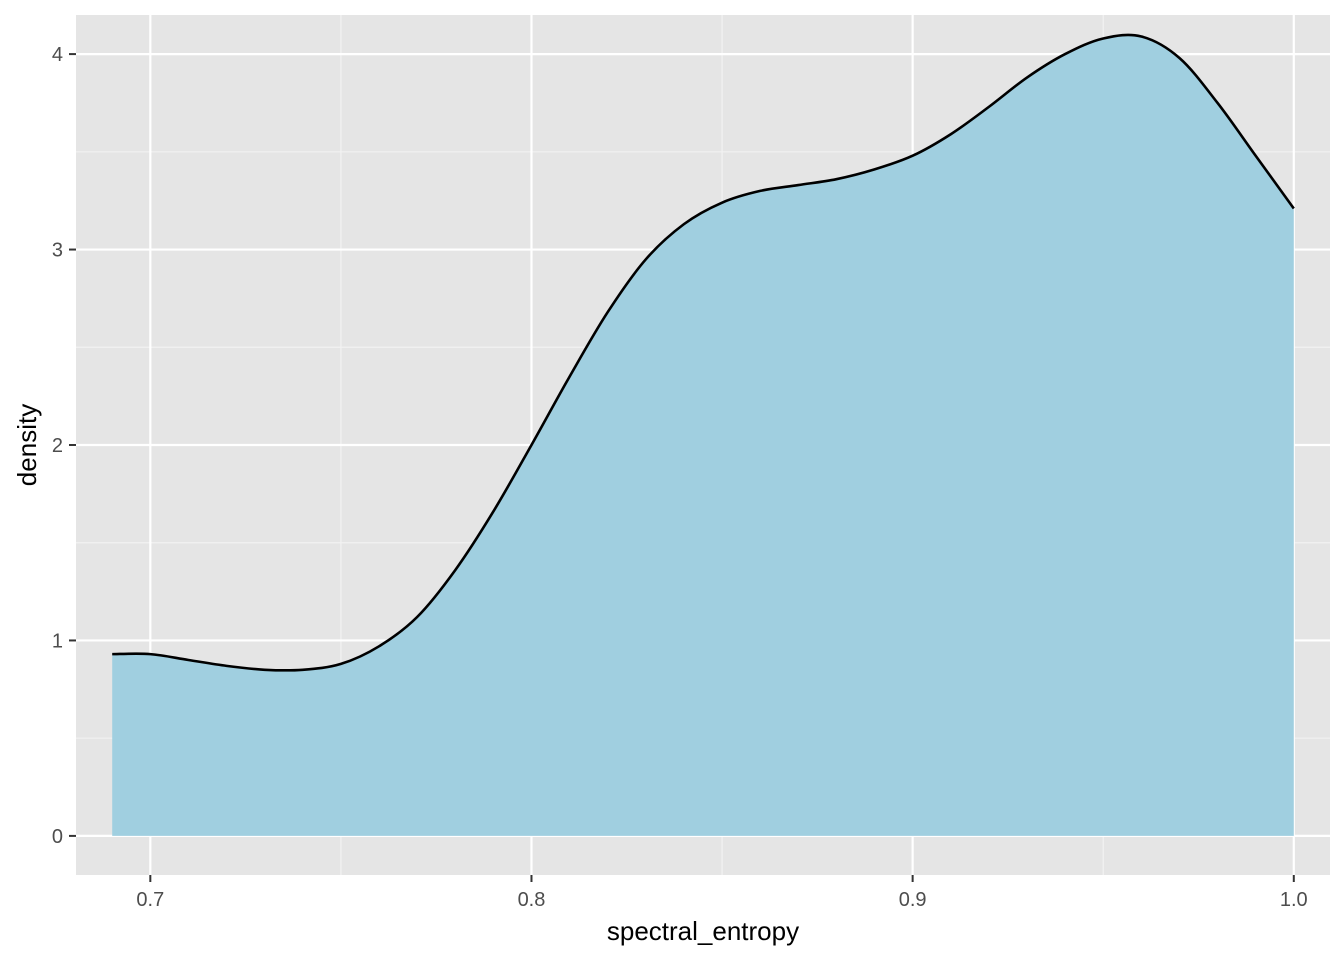  I want to click on y-tick-label: 4, so click(57, 55).